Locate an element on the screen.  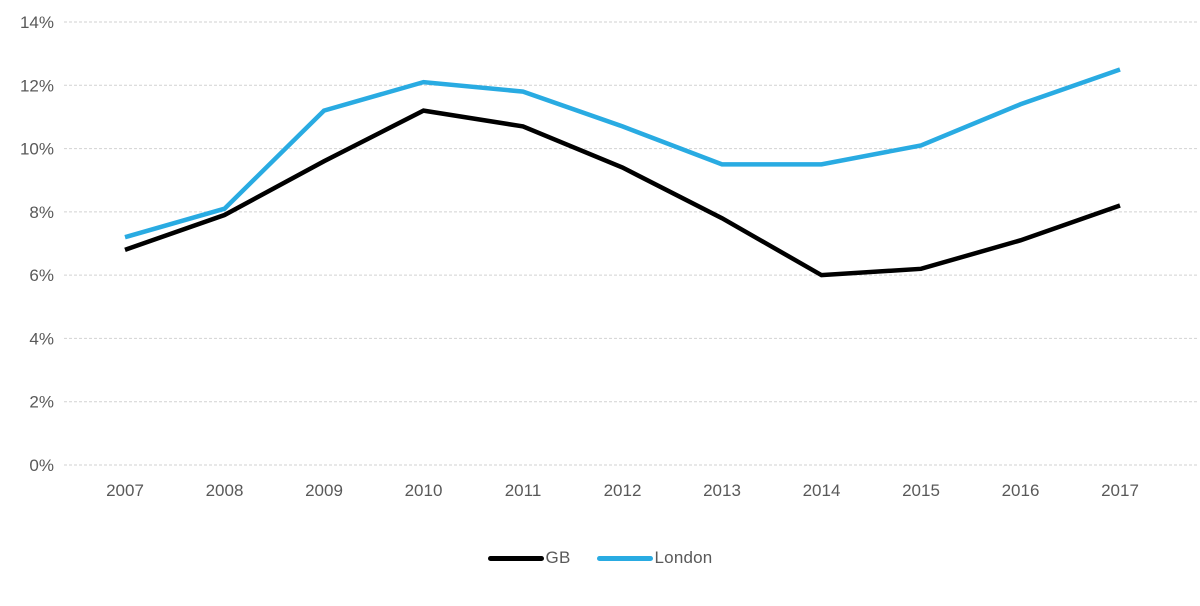
y-tick-label: 0% is located at coordinates (41, 465).